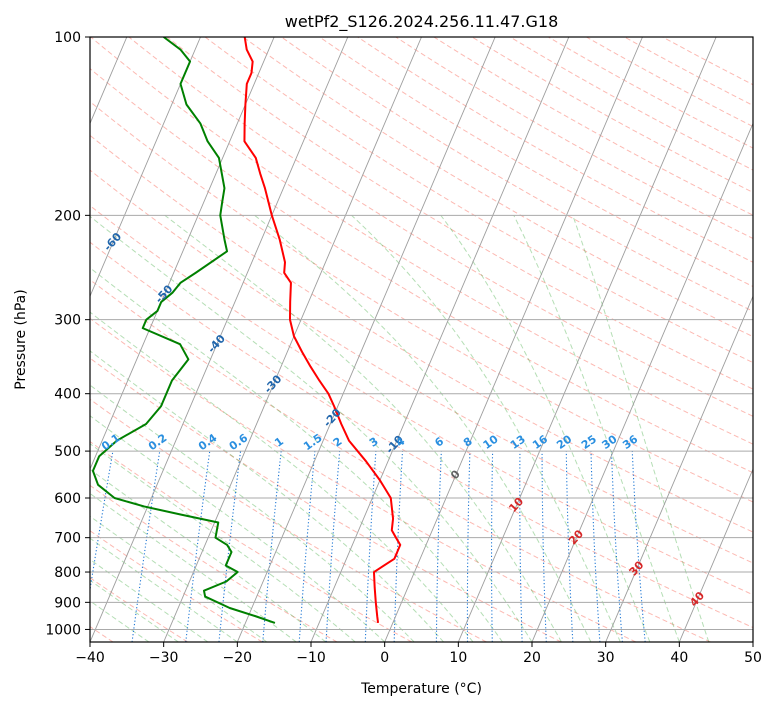 The image size is (775, 708). What do you see at coordinates (679, 658) in the screenshot?
I see `x-tick-label: 40` at bounding box center [679, 658].